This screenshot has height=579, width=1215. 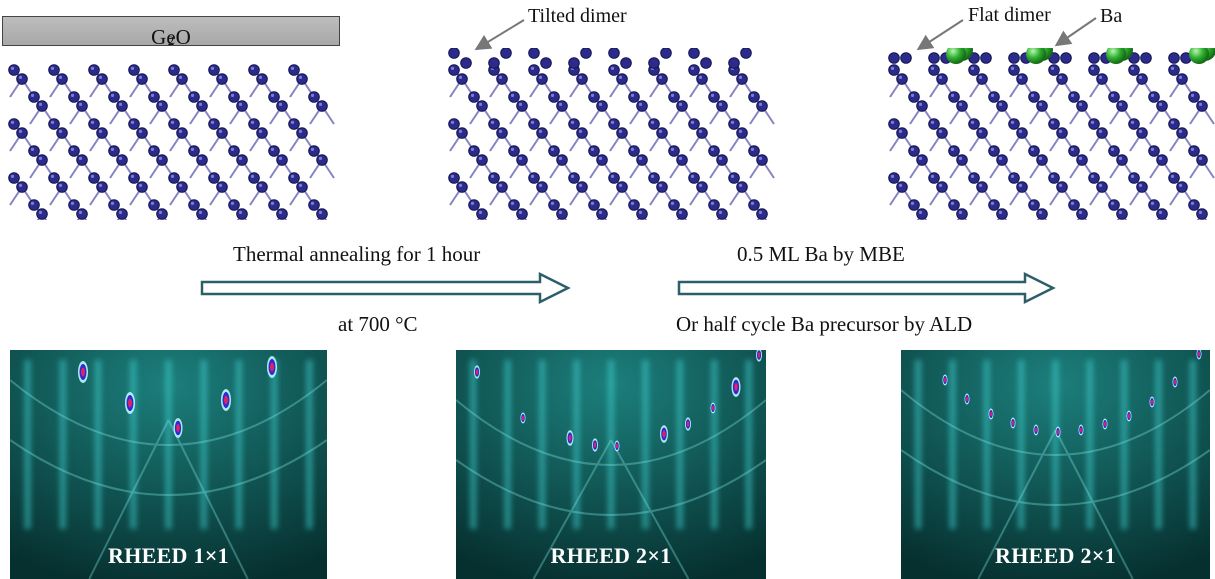 What do you see at coordinates (378, 324) in the screenshot?
I see `step1-label-bottom: at 700 °C` at bounding box center [378, 324].